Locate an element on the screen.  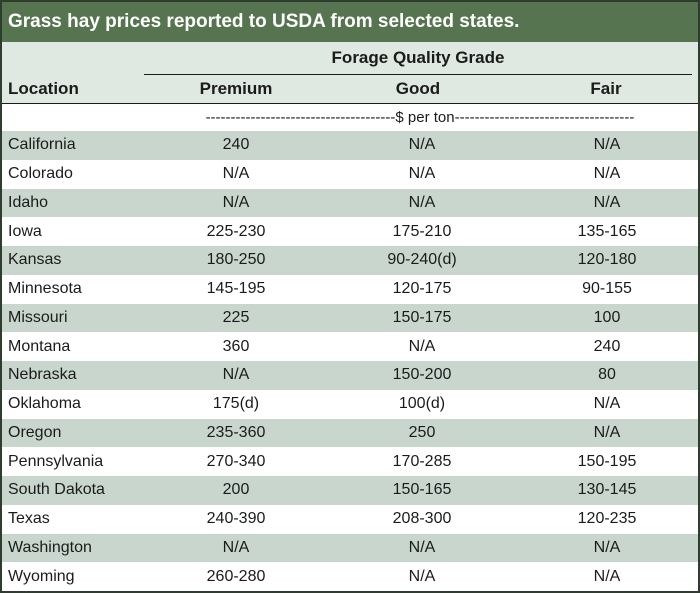
premium-price-cell: 360 is located at coordinates (236, 346).